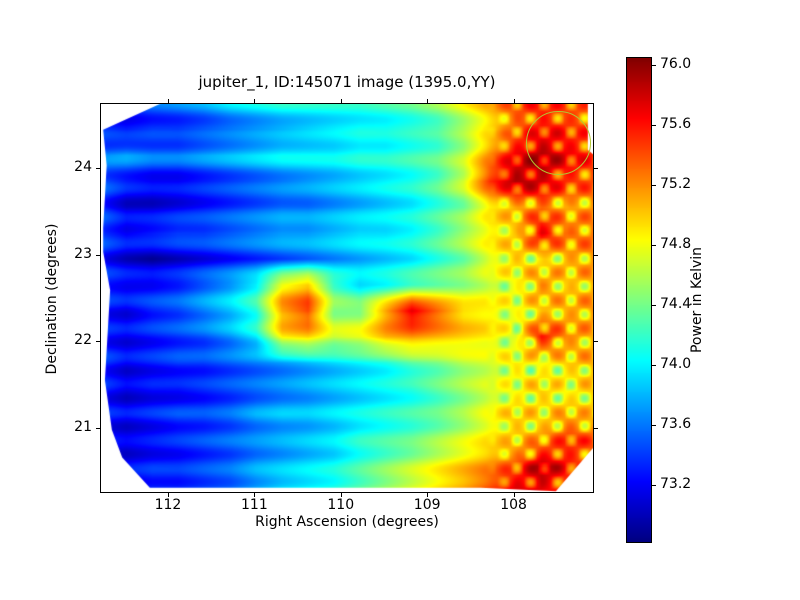 The image size is (800, 600). I want to click on colorbar-tick-label: 75.6, so click(676, 123).